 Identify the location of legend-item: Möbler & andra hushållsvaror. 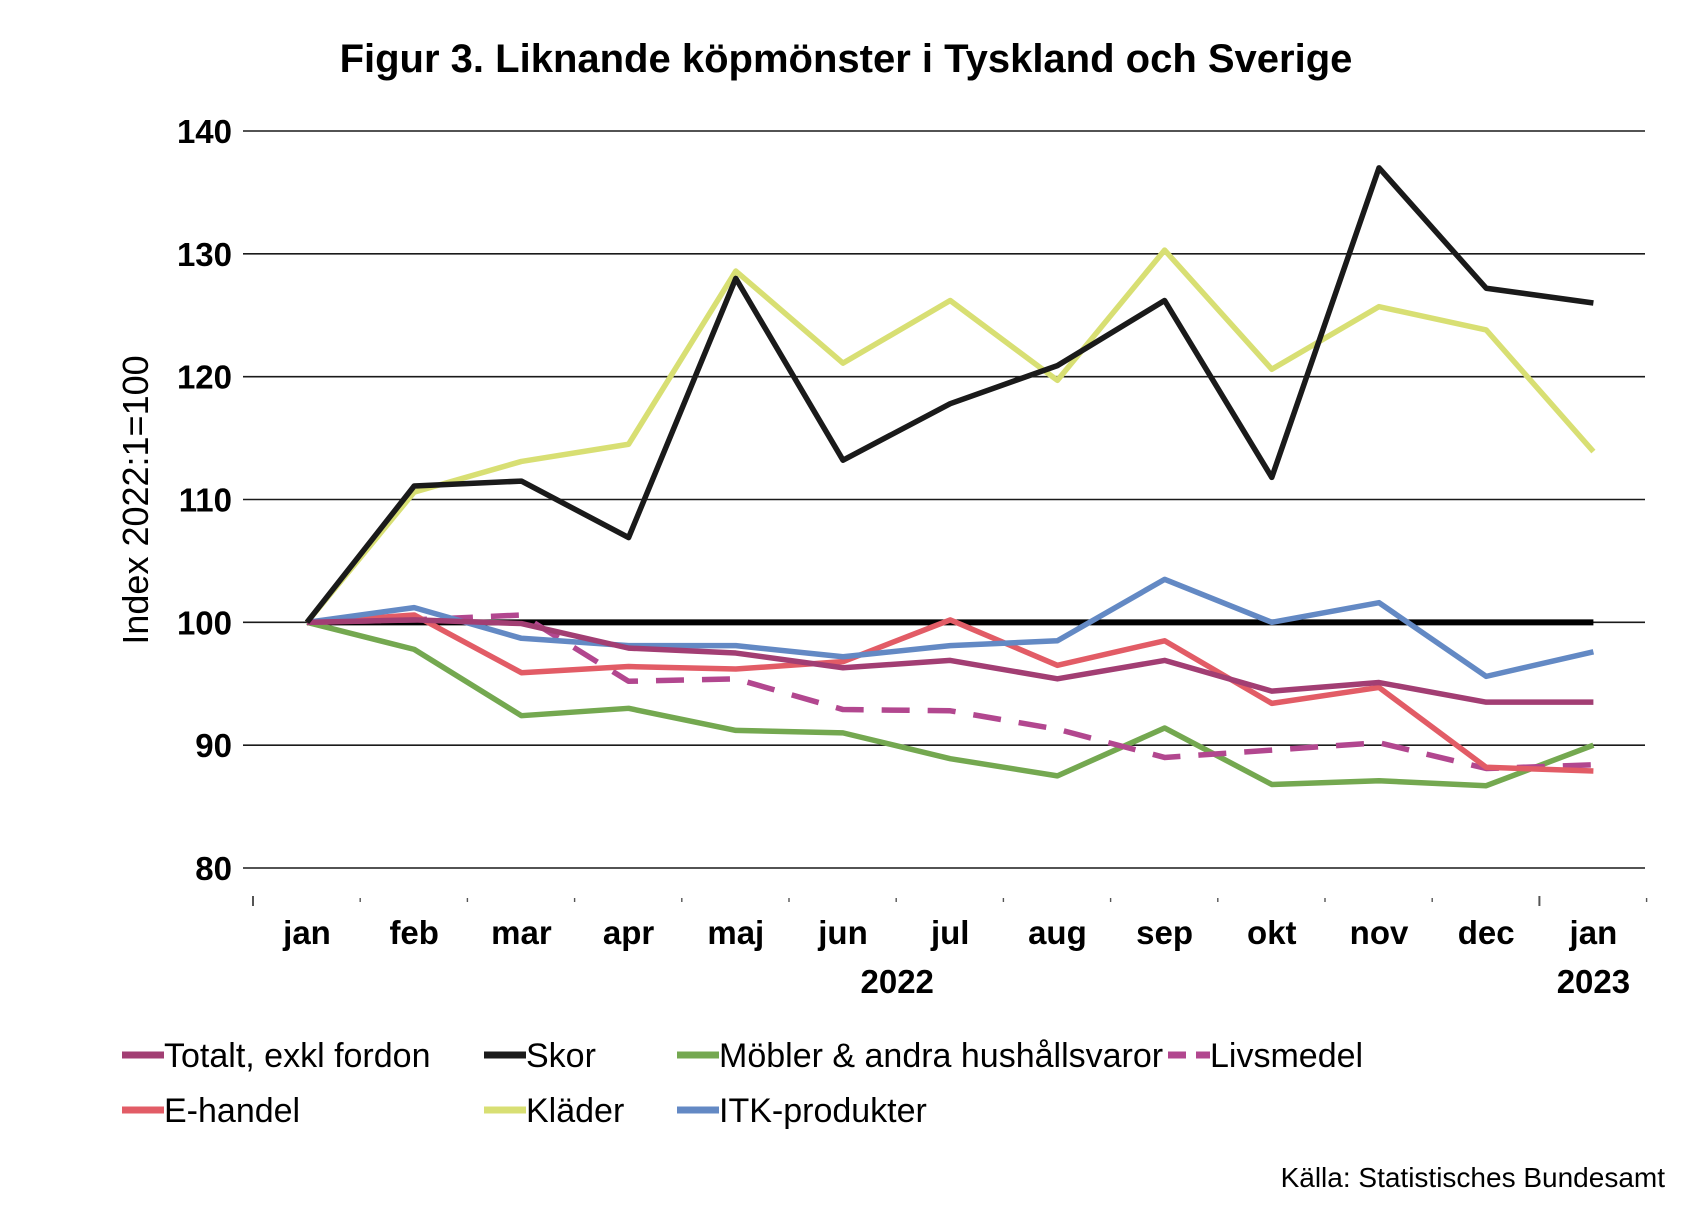
(920, 1056).